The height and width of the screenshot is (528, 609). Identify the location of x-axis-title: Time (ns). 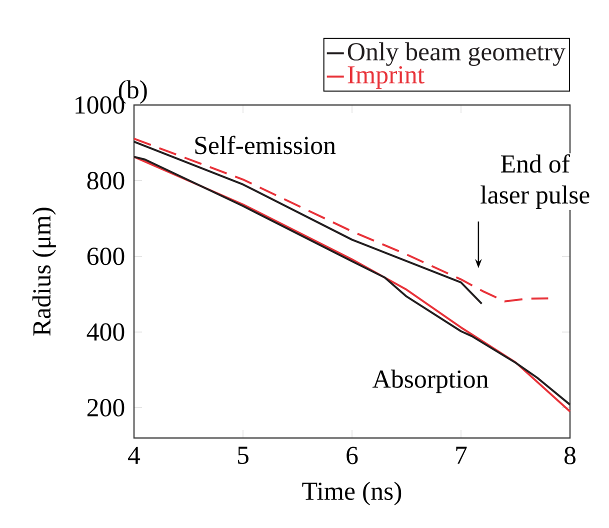
(352, 494).